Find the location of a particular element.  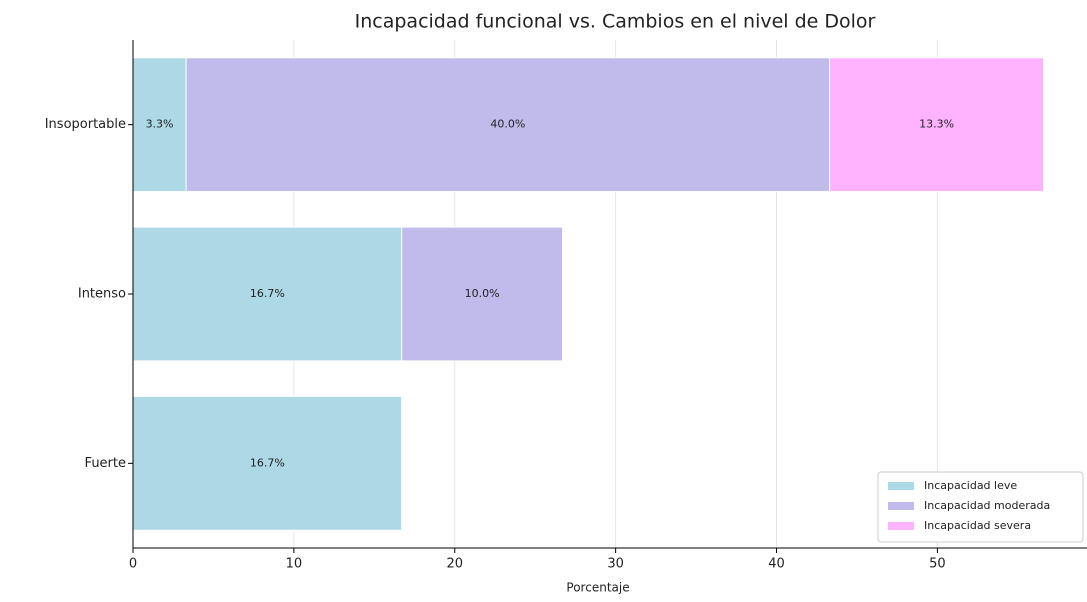

y-tick-label: Intenso is located at coordinates (102, 294).